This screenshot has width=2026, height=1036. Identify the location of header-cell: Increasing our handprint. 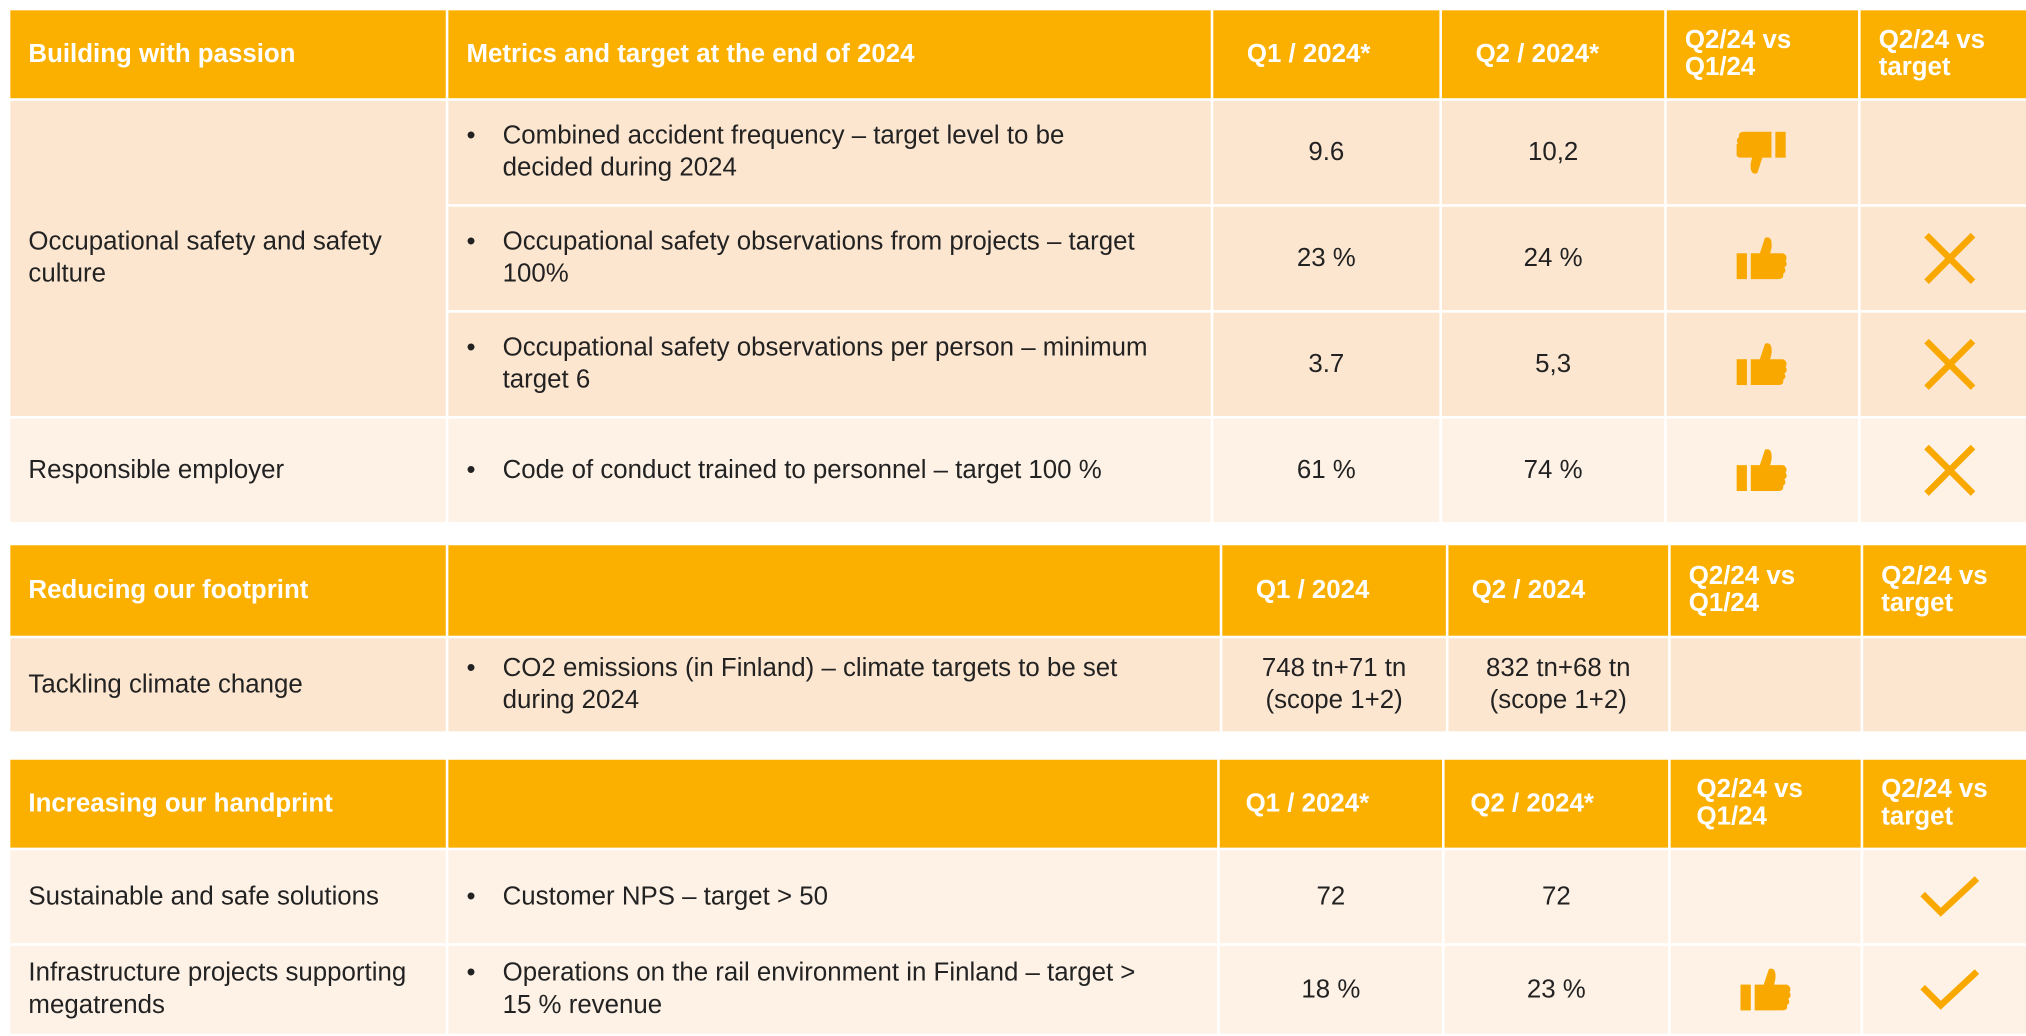
(228, 803).